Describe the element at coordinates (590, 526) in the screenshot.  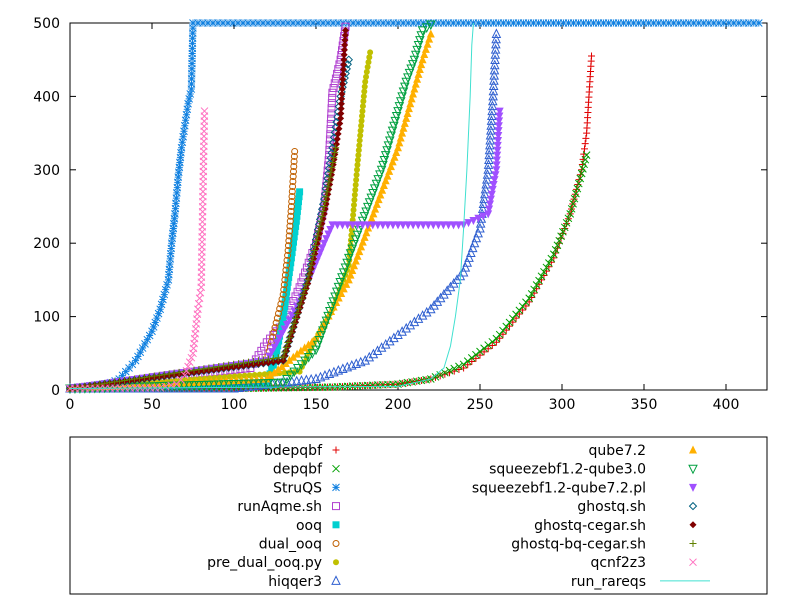
I see `legend-label: ghostq-cegar.sh` at that location.